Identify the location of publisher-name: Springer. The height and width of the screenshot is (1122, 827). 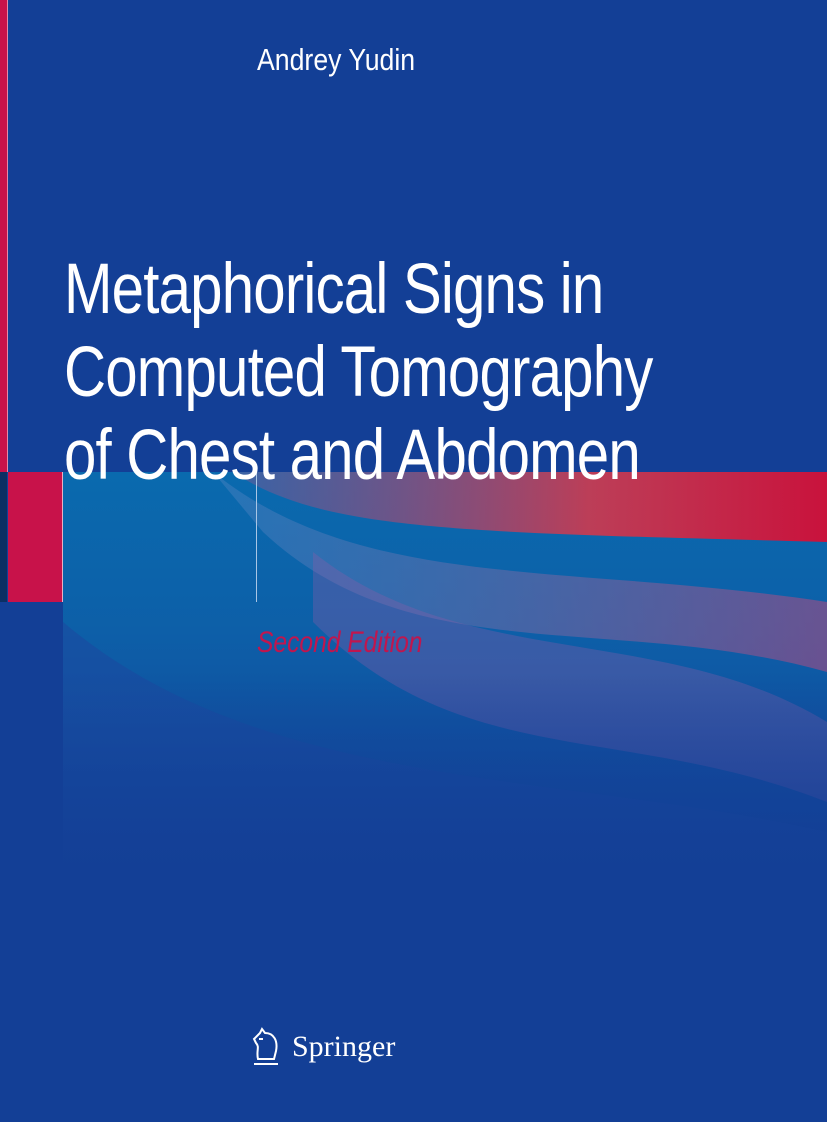
(344, 1046).